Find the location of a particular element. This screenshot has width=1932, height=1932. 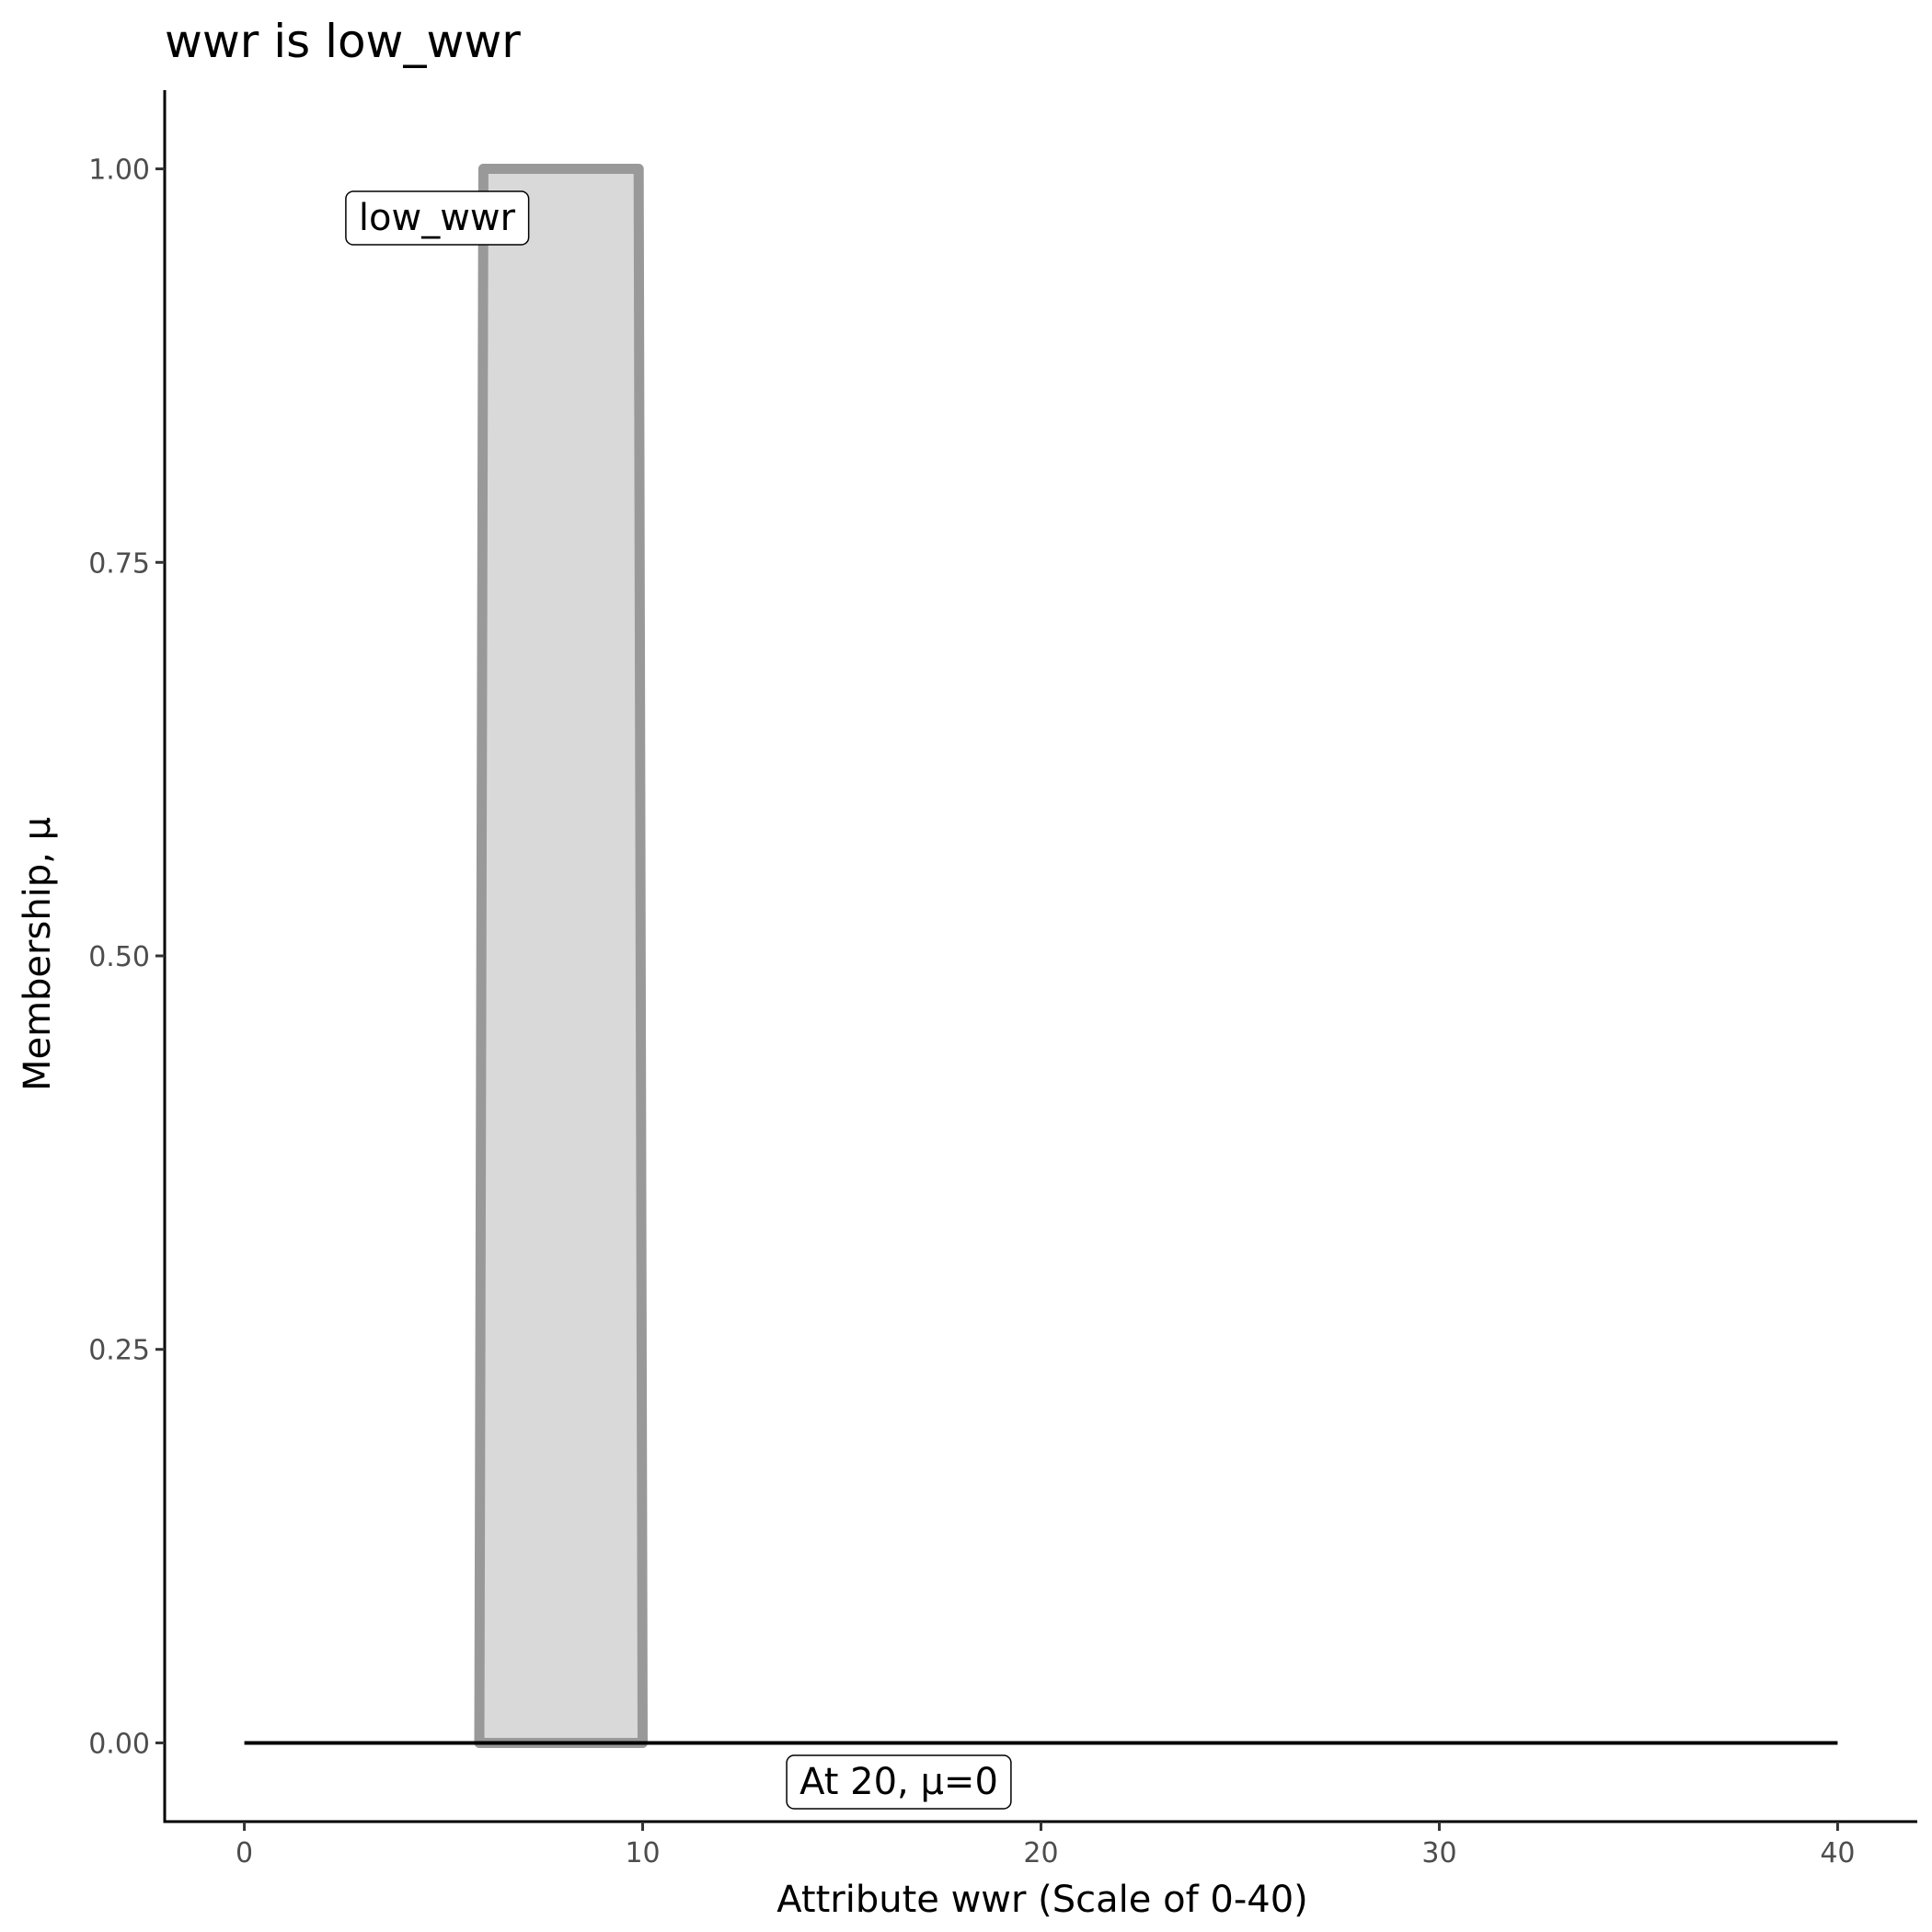

series-label-text: low_wwr is located at coordinates (437, 218).